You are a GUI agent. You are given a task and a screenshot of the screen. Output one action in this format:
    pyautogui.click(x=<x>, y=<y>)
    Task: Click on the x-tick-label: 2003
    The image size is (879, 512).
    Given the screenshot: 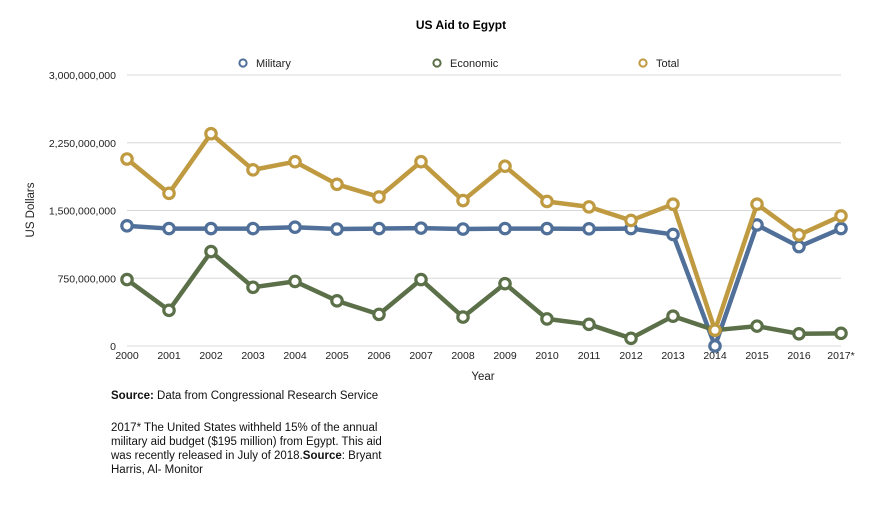 What is the action you would take?
    pyautogui.click(x=253, y=356)
    